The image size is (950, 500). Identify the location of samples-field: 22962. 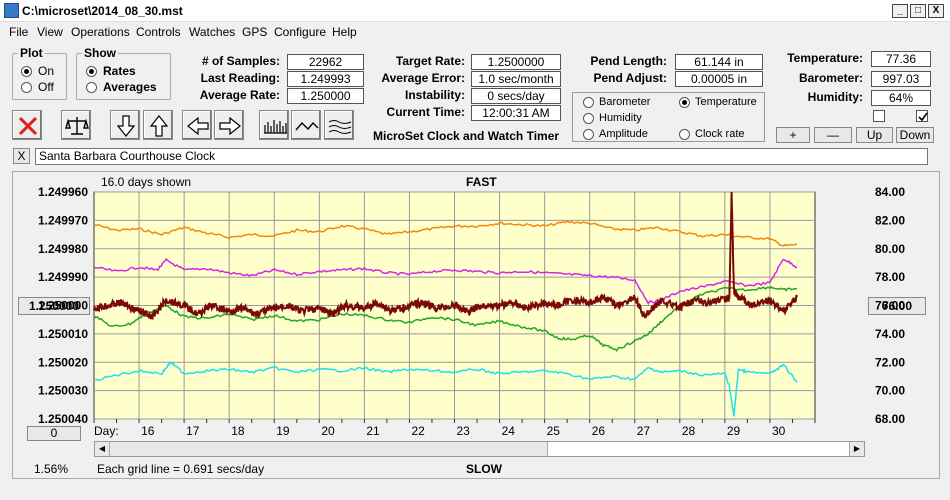
(325, 62).